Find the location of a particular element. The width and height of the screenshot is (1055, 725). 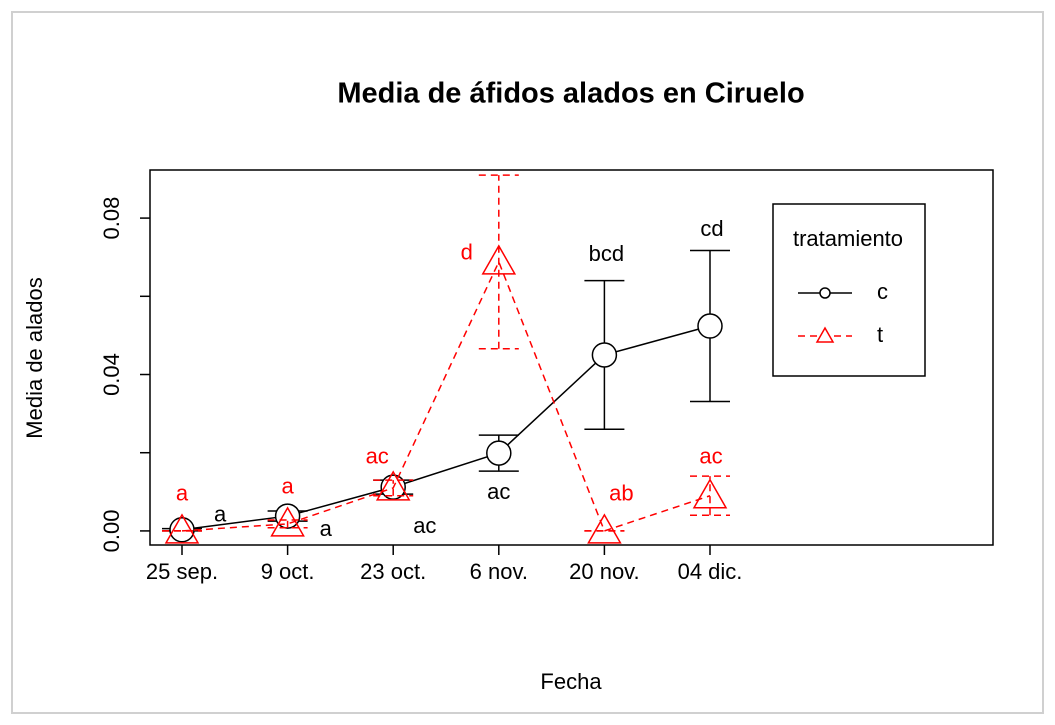

letter-label: bcd is located at coordinates (606, 253).